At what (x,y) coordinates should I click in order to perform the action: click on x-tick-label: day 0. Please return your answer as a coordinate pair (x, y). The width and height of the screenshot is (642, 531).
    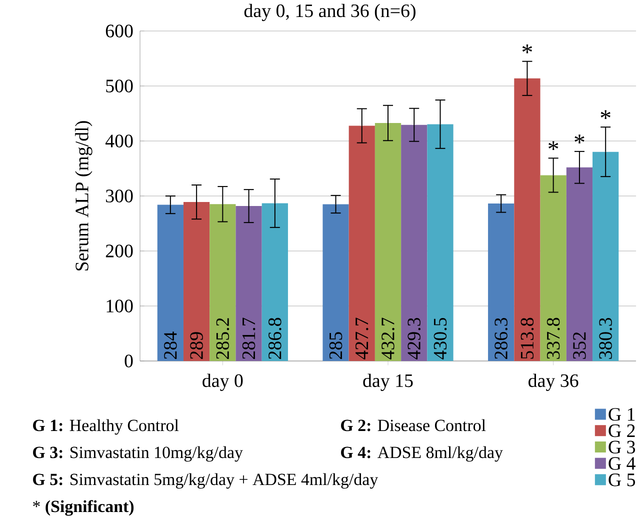
    Looking at the image, I should click on (222, 382).